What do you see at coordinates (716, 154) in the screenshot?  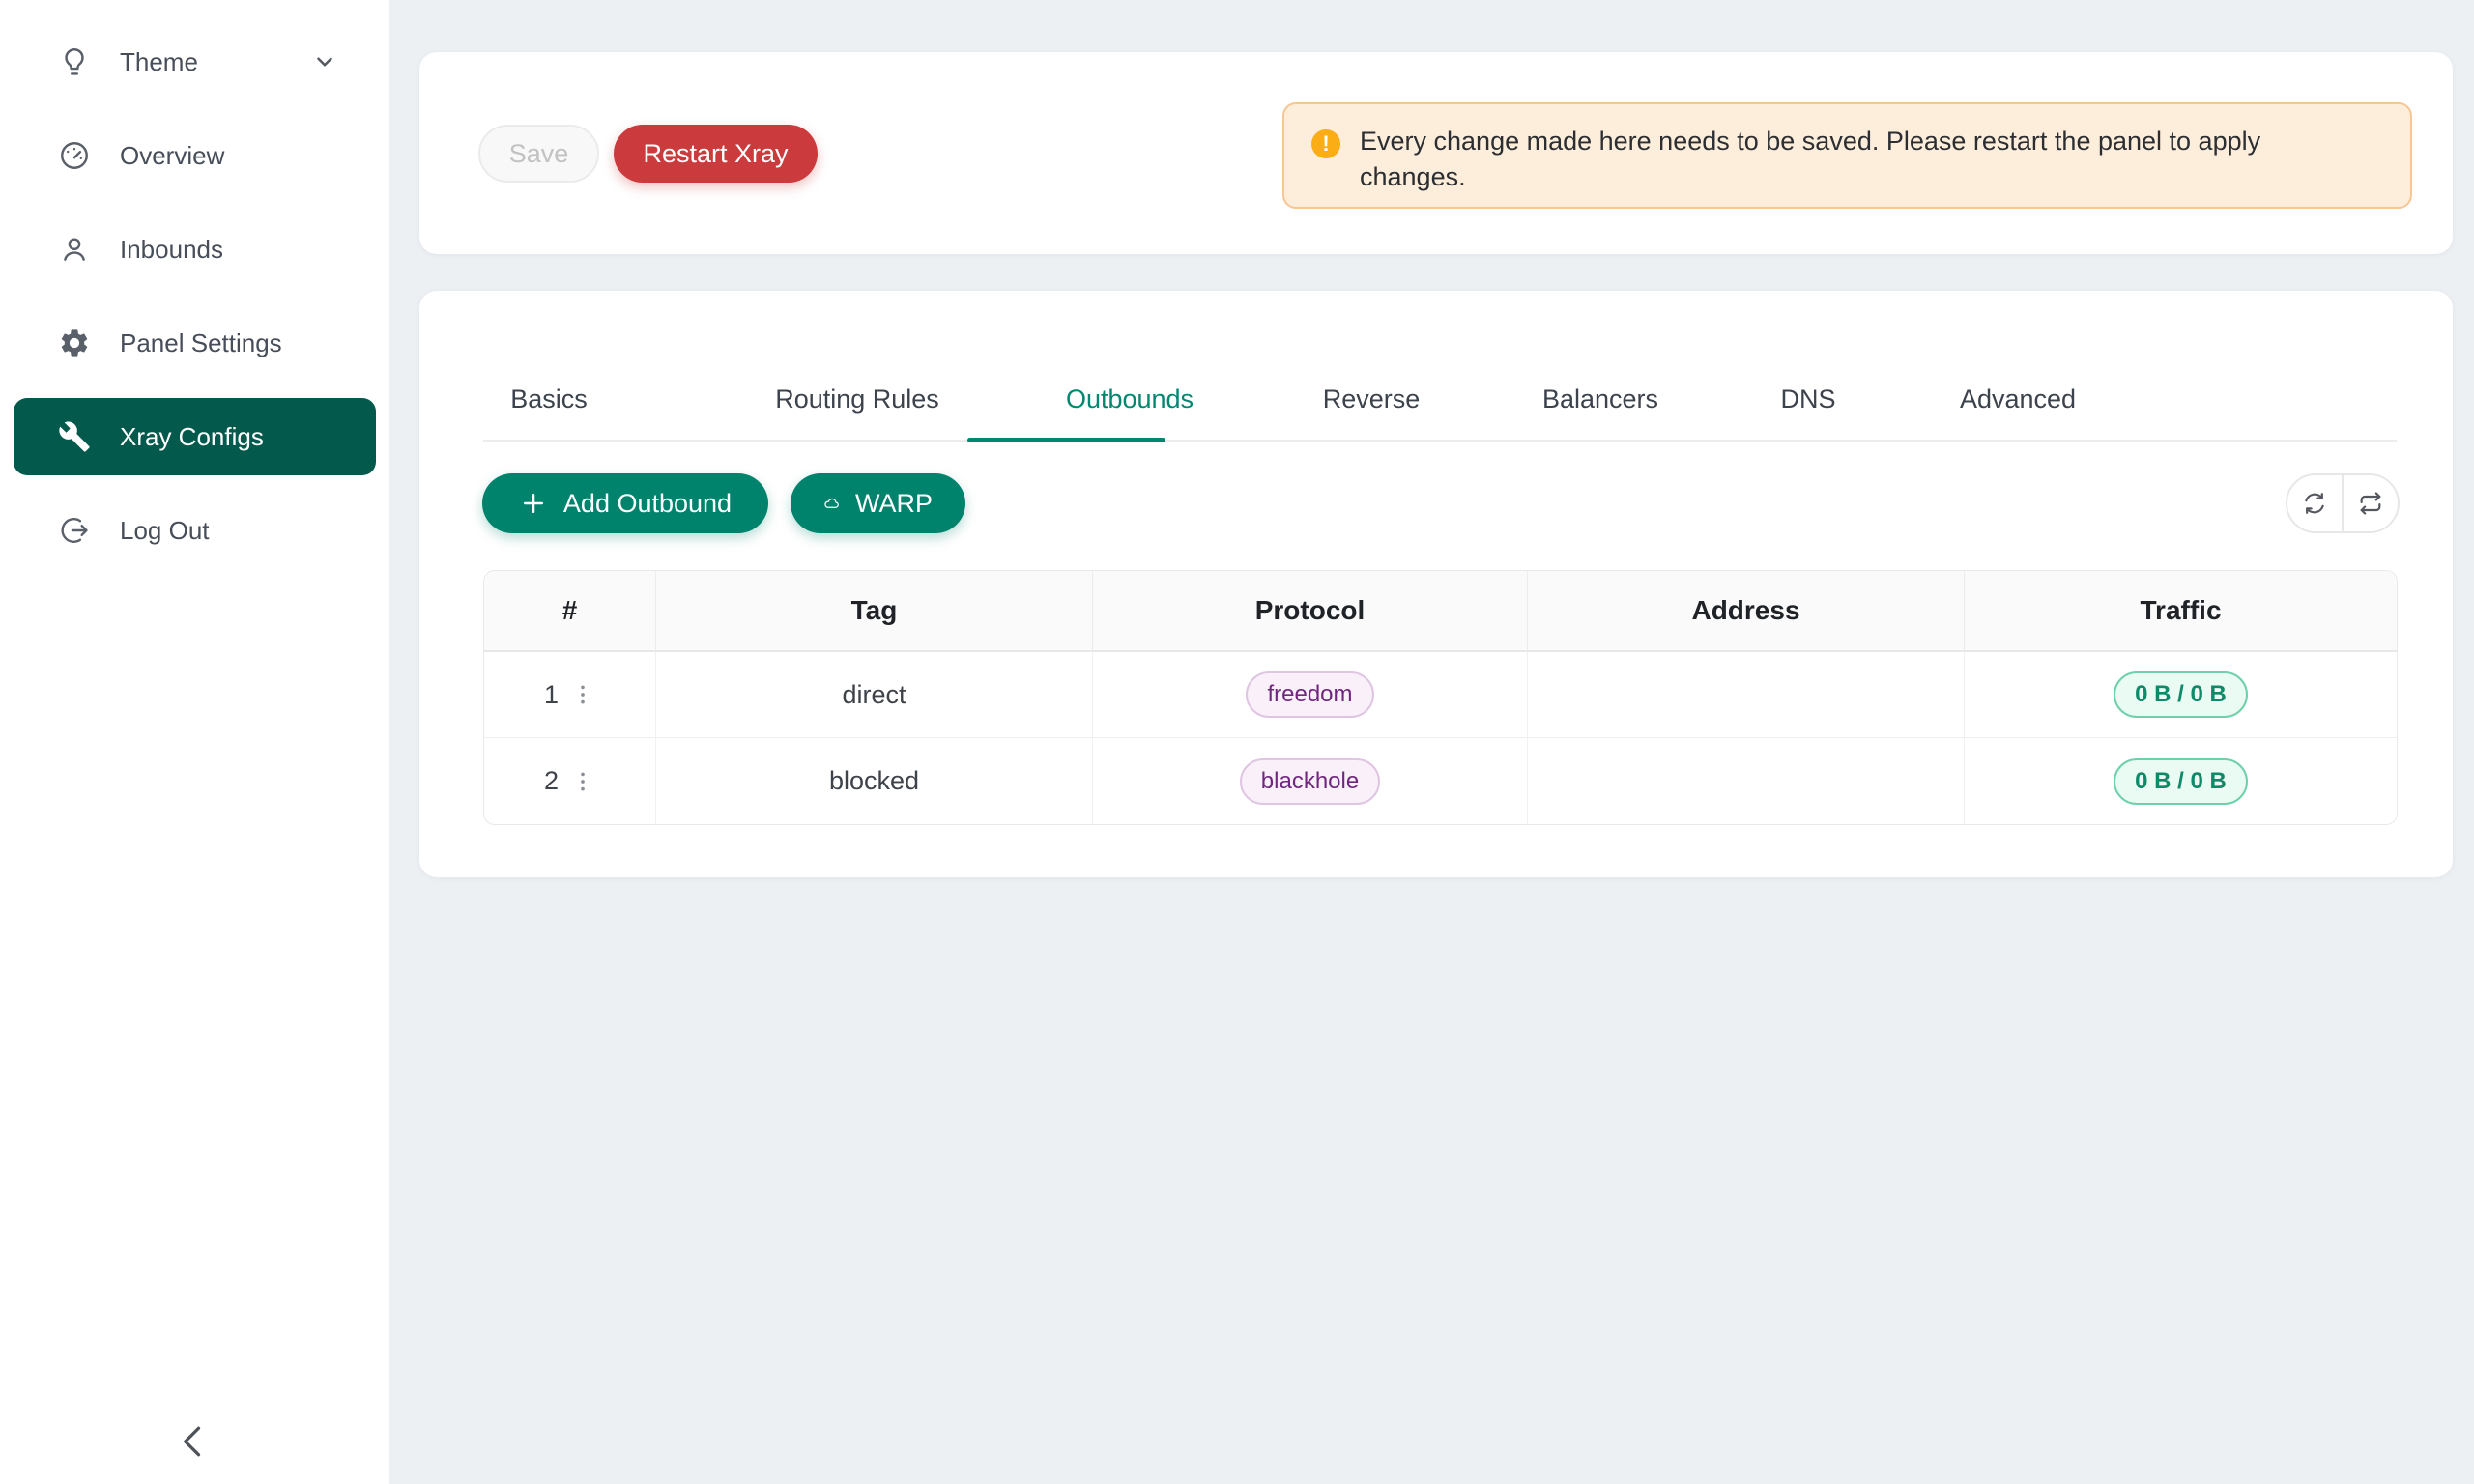 I see `restart-xray-button: Restart Xray` at bounding box center [716, 154].